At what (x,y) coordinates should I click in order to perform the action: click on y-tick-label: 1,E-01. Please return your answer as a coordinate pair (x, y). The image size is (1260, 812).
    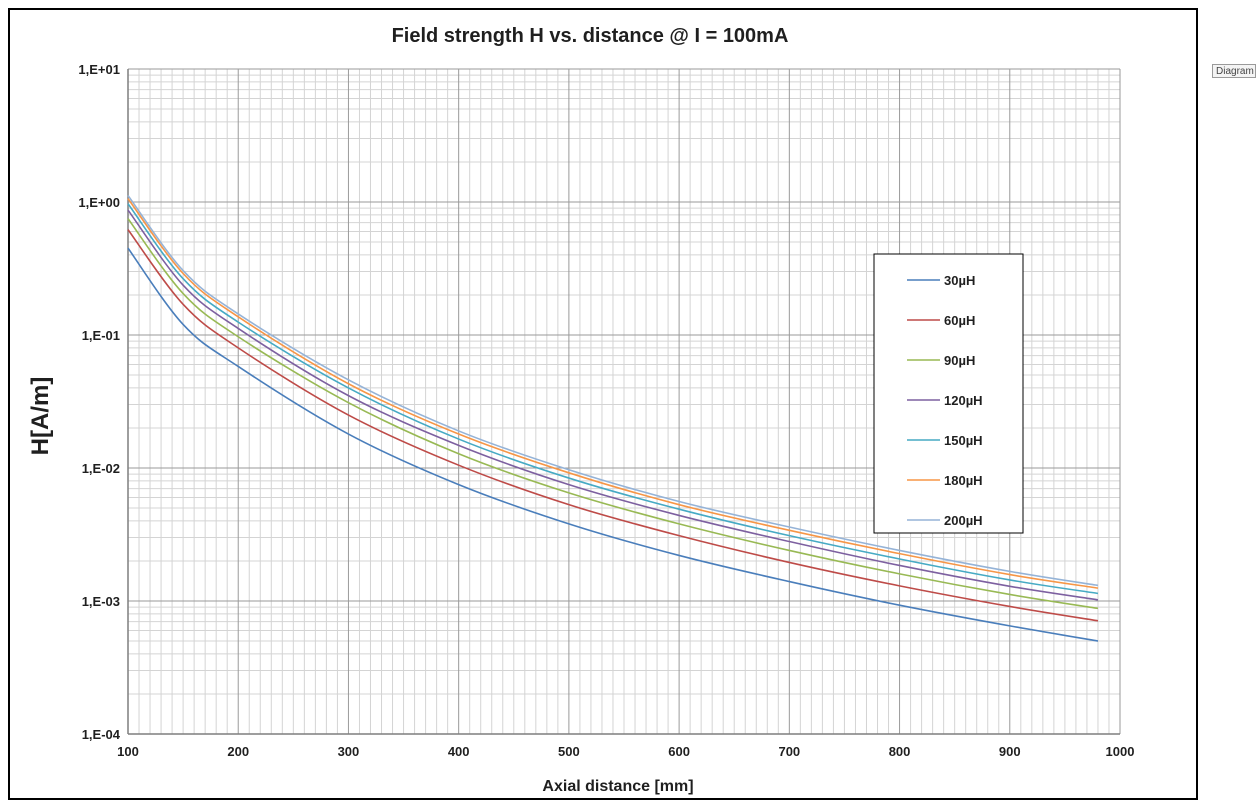
    Looking at the image, I should click on (101, 335).